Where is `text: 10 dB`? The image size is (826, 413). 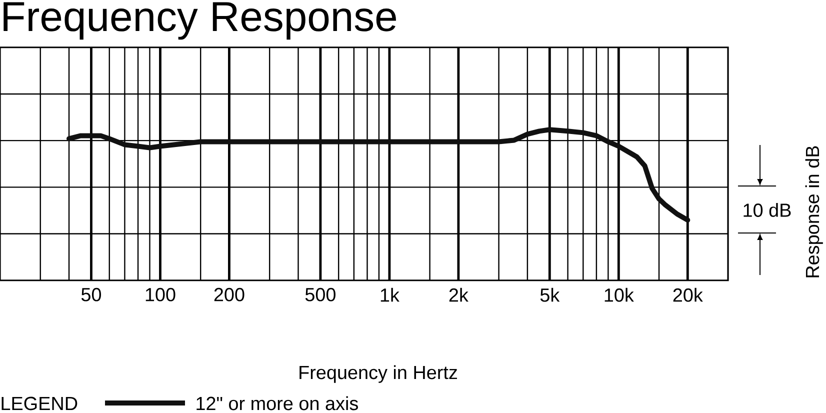 text: 10 dB is located at coordinates (767, 210).